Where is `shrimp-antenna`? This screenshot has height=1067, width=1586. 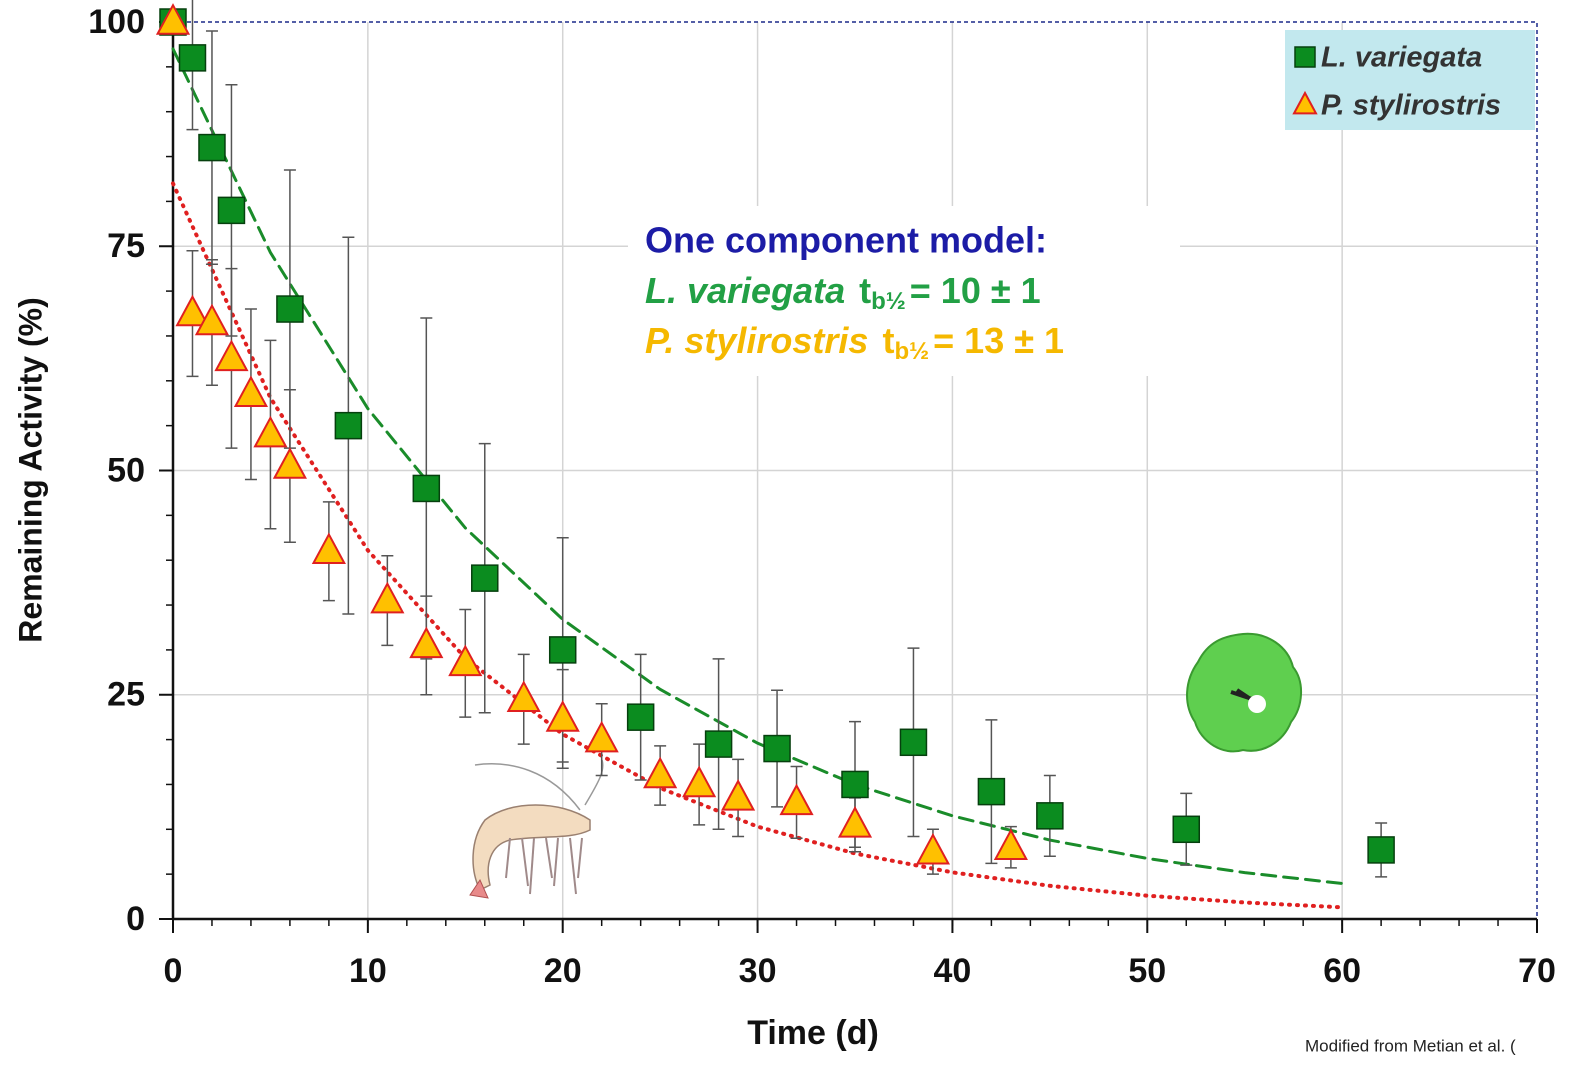 shrimp-antenna is located at coordinates (539, 785).